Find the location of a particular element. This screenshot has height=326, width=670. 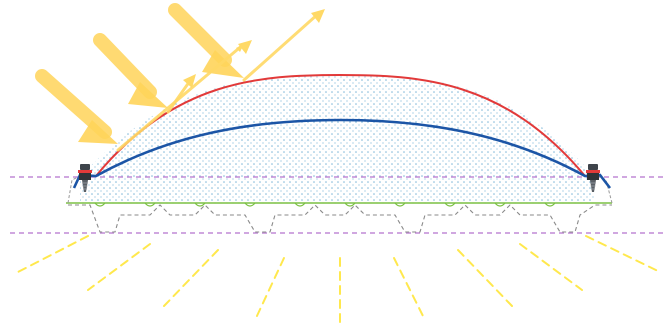

corrugated-sheet-profile is located at coordinates (340, 218).